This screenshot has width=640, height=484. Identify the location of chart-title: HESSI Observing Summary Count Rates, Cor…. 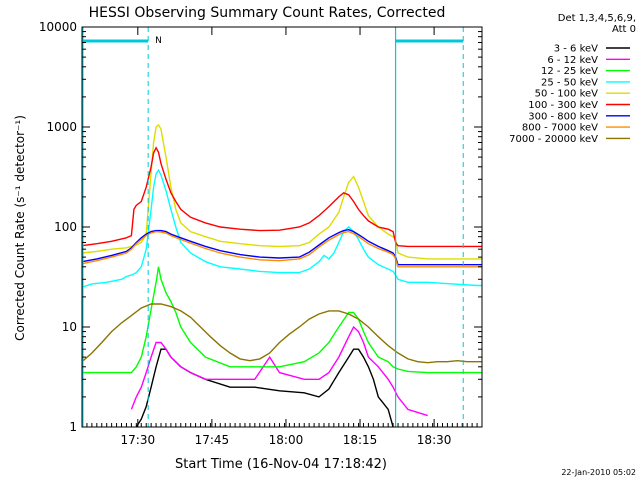
(267, 13).